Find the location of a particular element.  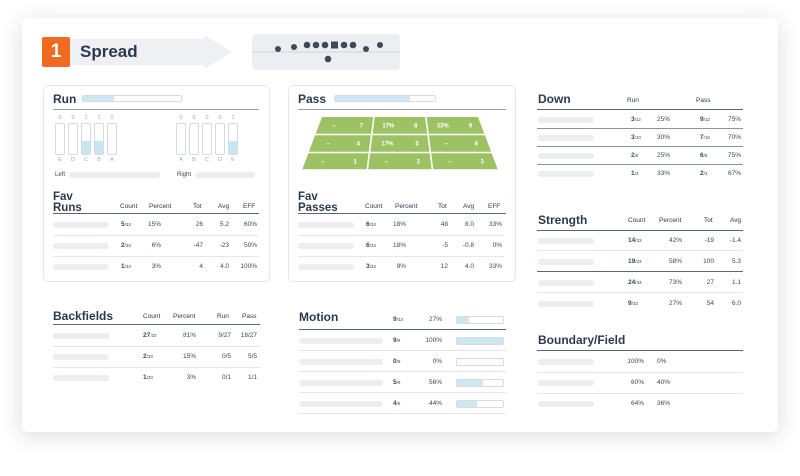

left-placeholder is located at coordinates (114, 175).